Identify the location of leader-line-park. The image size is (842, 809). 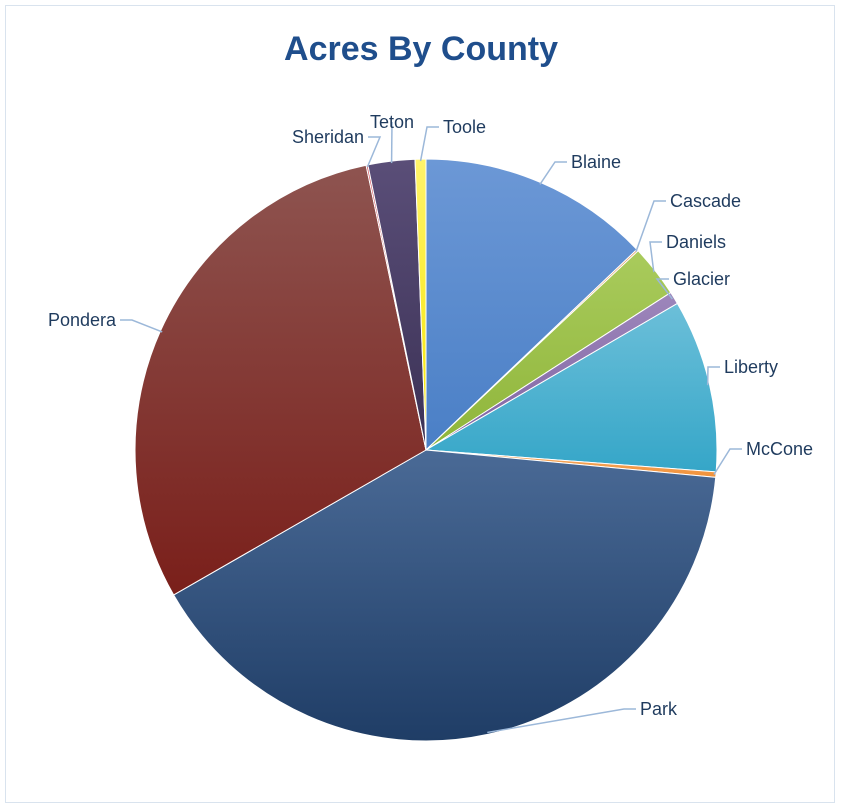
(561, 721).